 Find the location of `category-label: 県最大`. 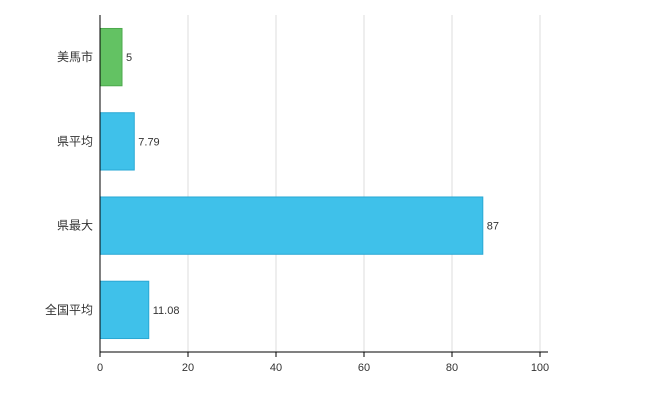

category-label: 県最大 is located at coordinates (75, 226).